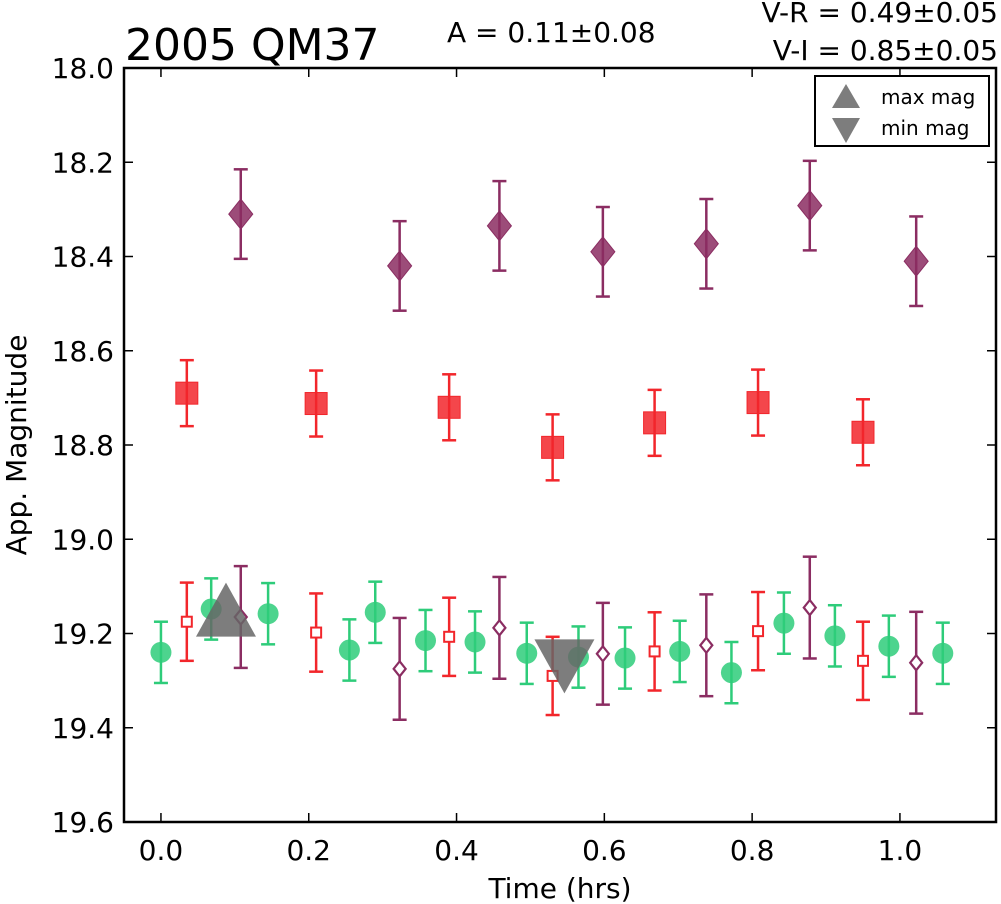  What do you see at coordinates (83, 162) in the screenshot?
I see `y-tick-label: 18.2` at bounding box center [83, 162].